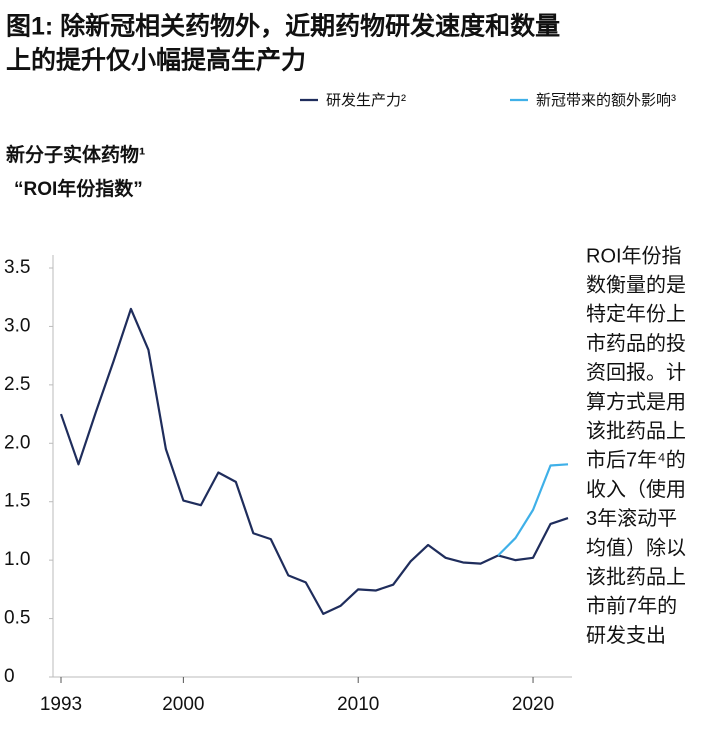 This screenshot has width=720, height=732. I want to click on annotation: 均值）除以, so click(636, 547).